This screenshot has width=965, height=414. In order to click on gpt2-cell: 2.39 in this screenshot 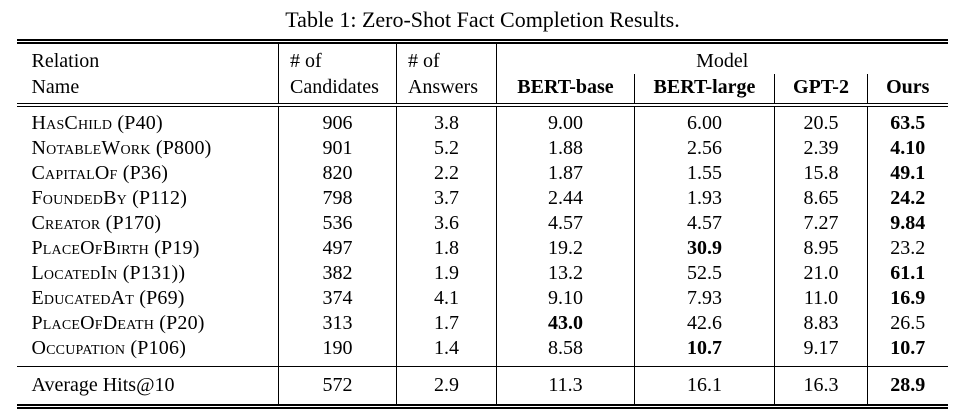, I will do `click(820, 148)`.